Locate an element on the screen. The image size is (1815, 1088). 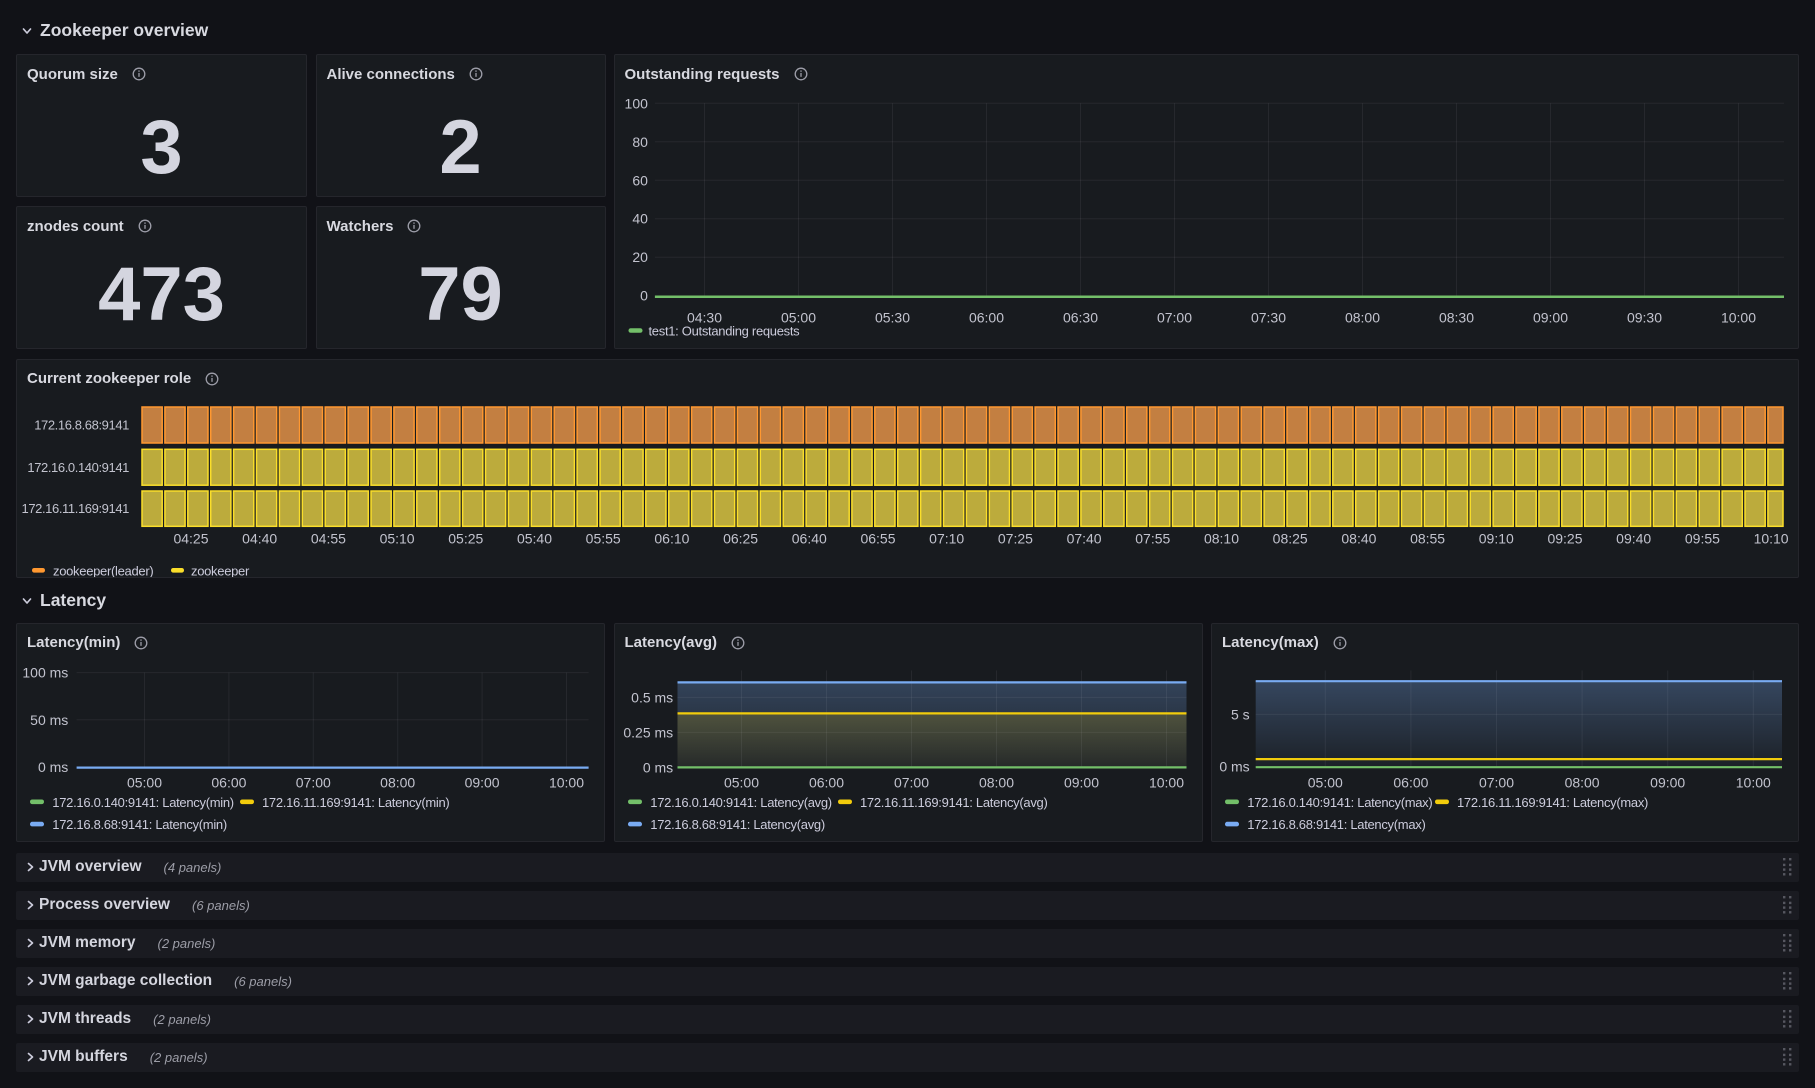
svg-text: 07:55 is located at coordinates (1152, 538).